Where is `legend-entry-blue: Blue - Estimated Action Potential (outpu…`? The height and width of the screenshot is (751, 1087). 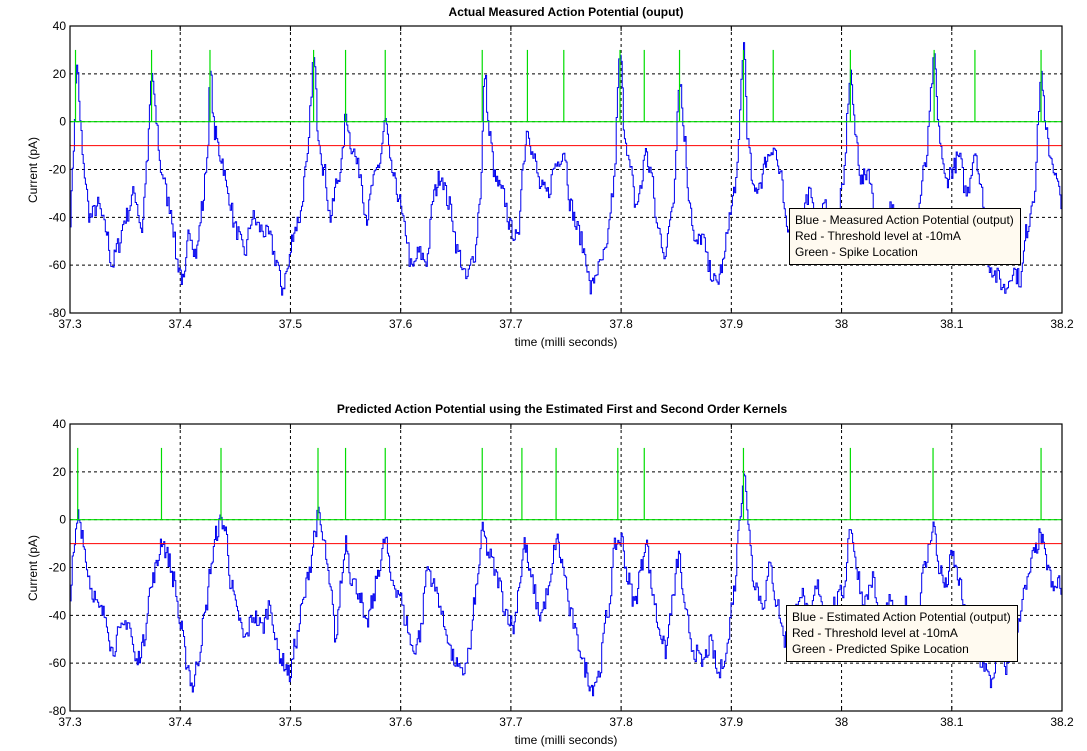 legend-entry-blue: Blue - Estimated Action Potential (outpu… is located at coordinates (901, 617).